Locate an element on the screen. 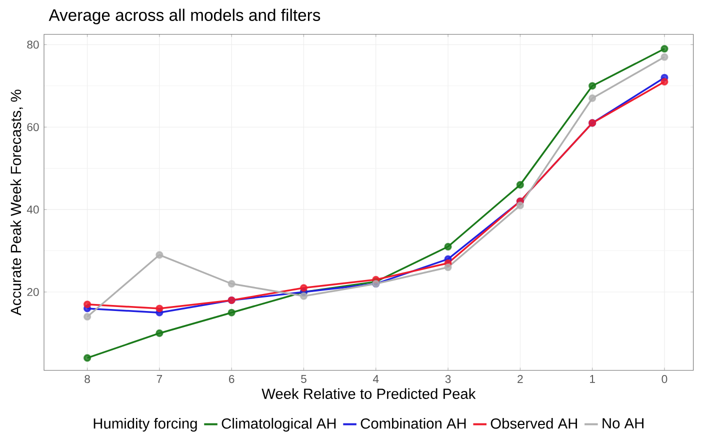 This screenshot has width=702, height=433. legend-title: Humidity forcing is located at coordinates (145, 425).